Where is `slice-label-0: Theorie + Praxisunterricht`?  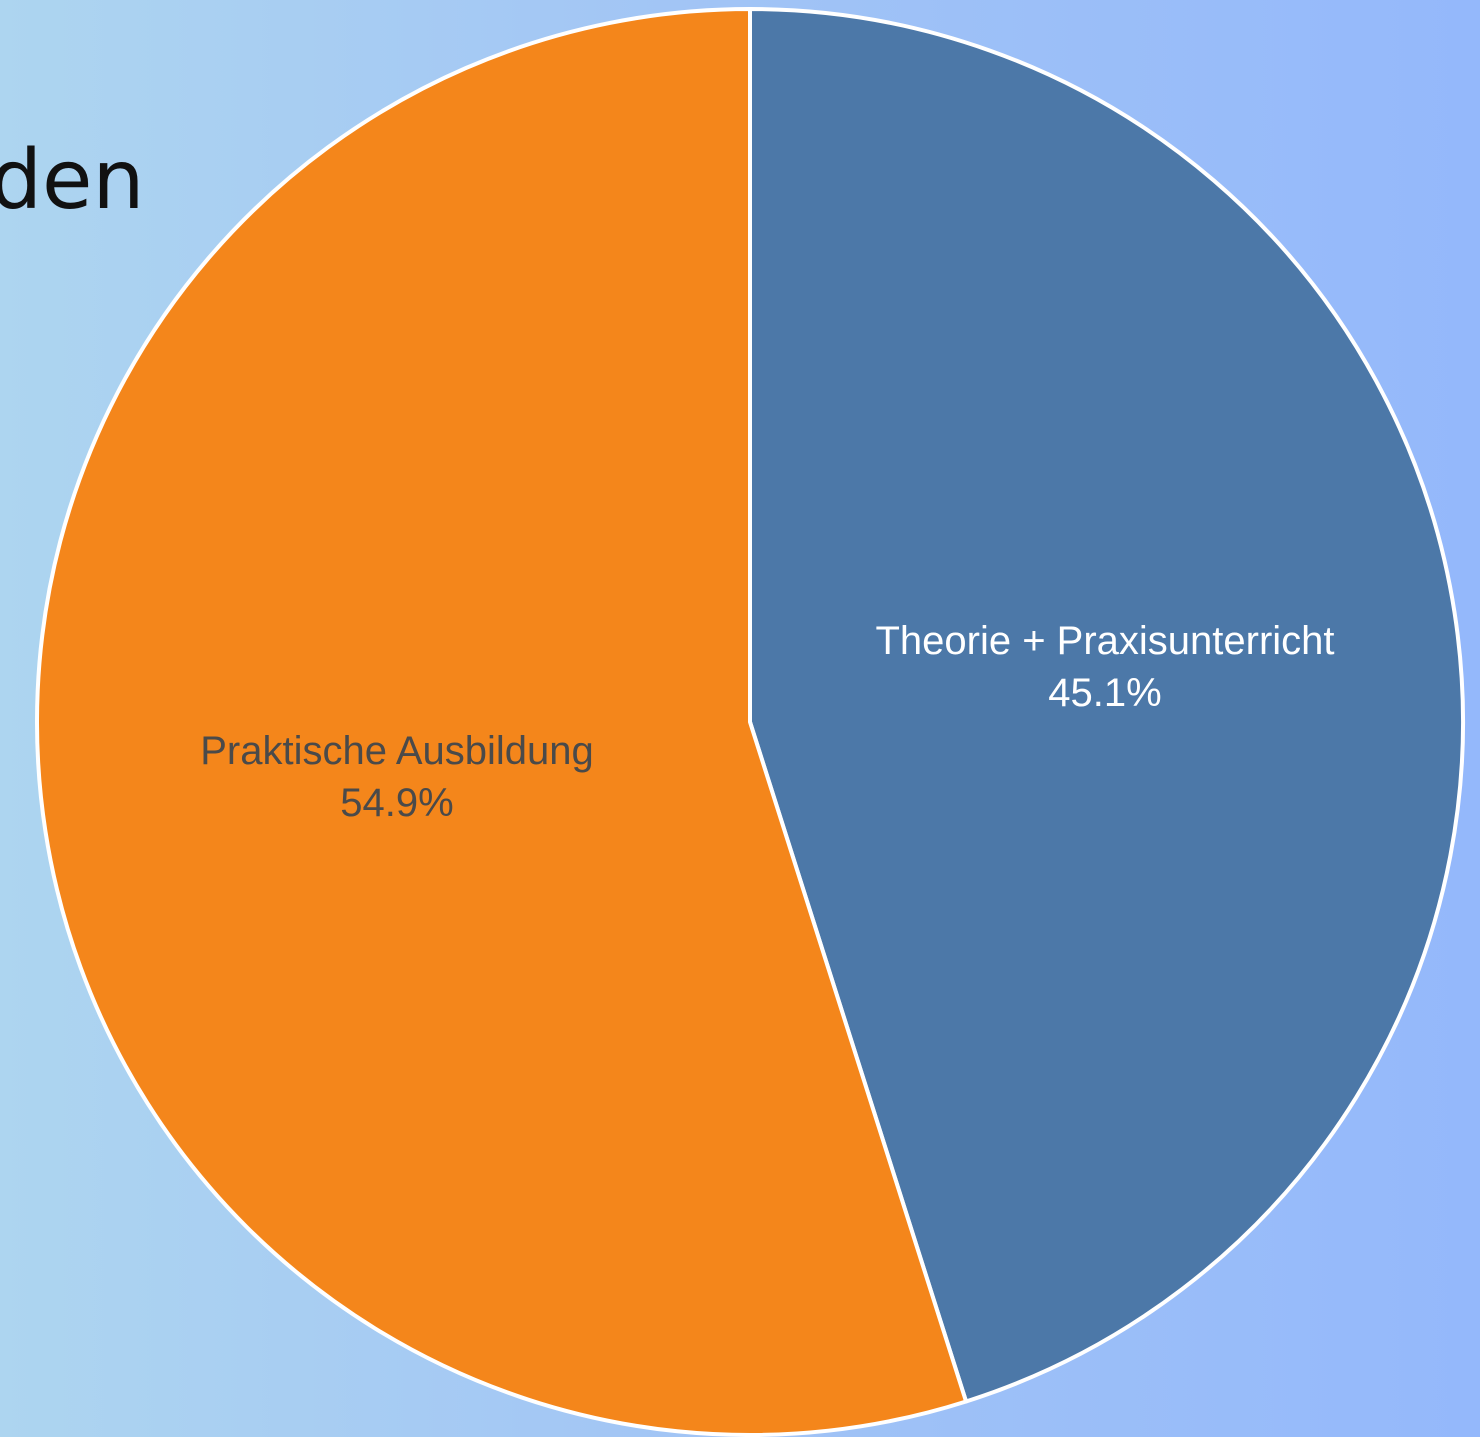
slice-label-0: Theorie + Praxisunterricht is located at coordinates (1104, 641).